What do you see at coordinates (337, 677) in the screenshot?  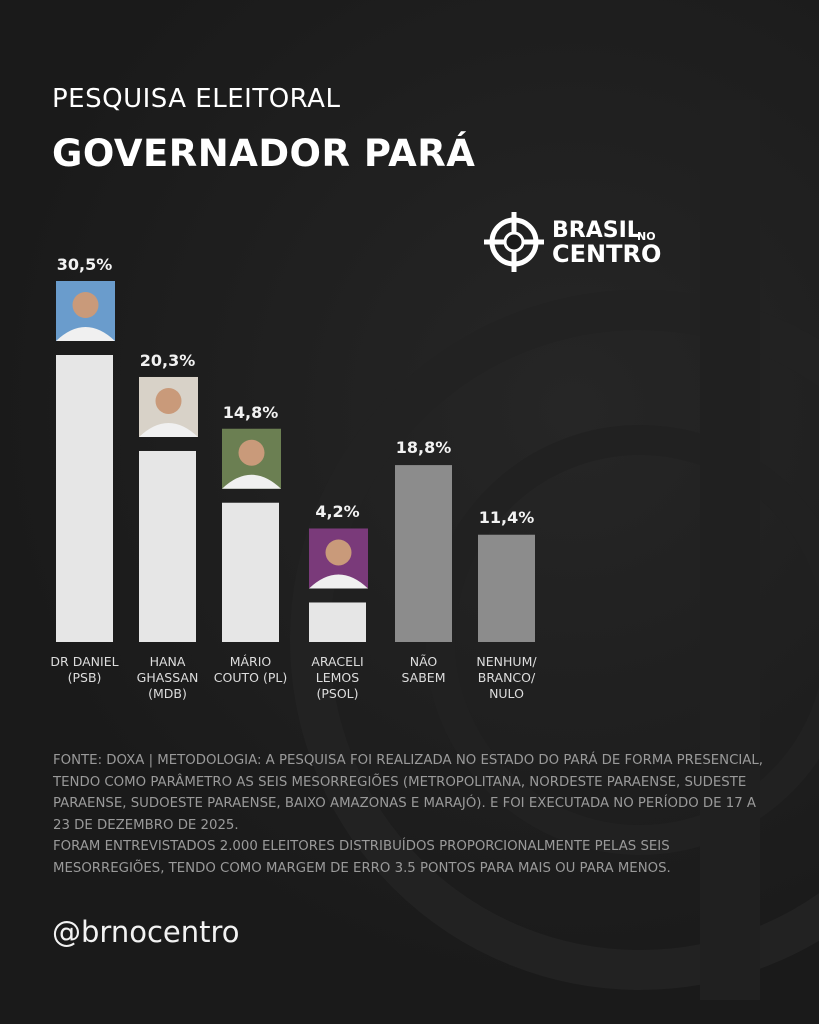 I see `category-label: ARACELI LEMOS (PSOL)` at bounding box center [337, 677].